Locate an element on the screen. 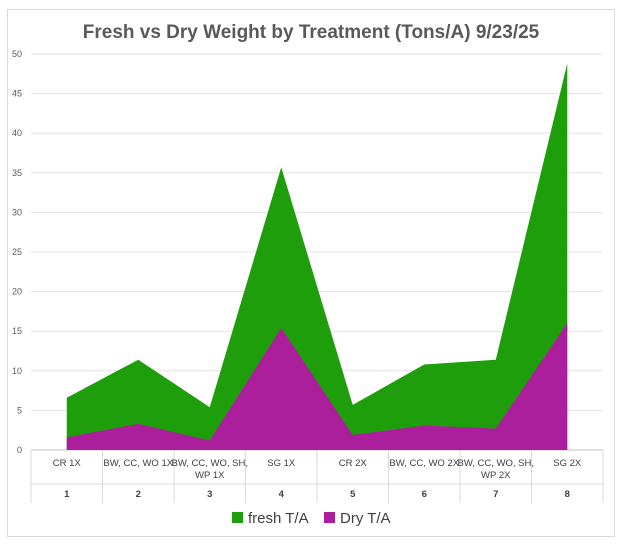 Image resolution: width=624 pixels, height=546 pixels. legend: fresh T/A Dry T/A is located at coordinates (311, 518).